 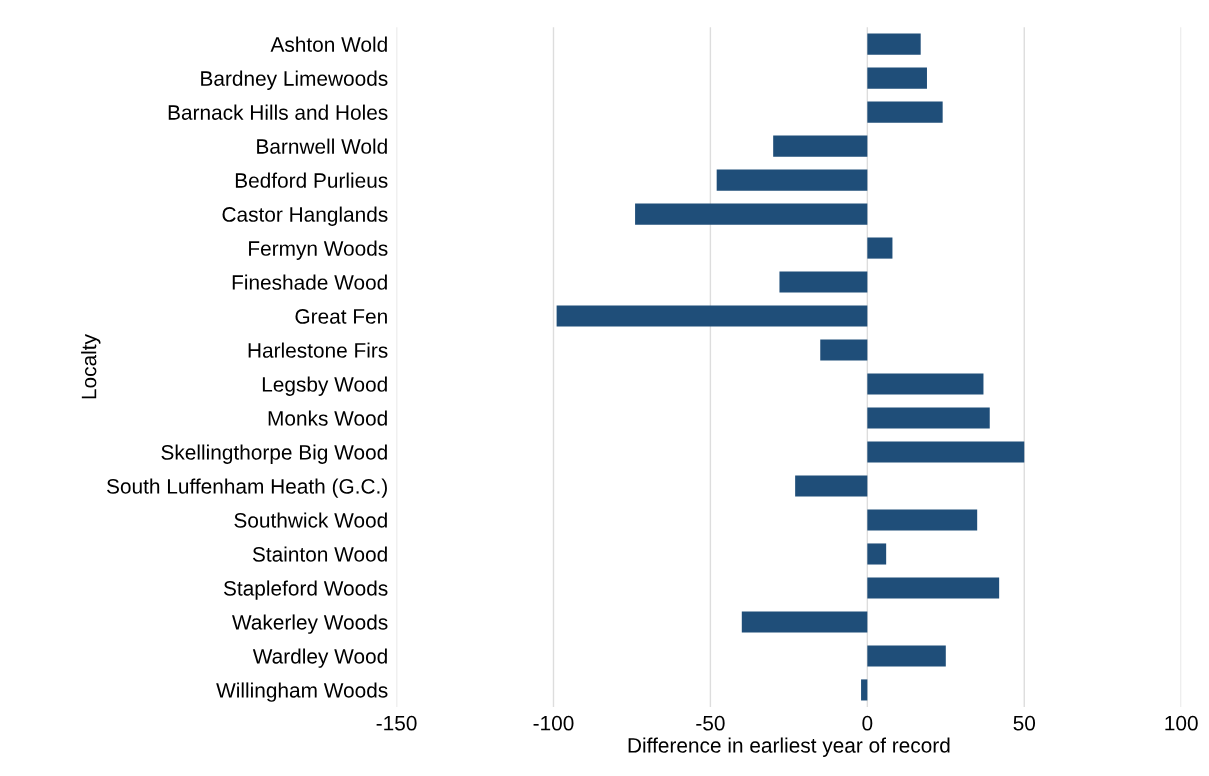 What do you see at coordinates (319, 658) in the screenshot?
I see `y-tick-label: Wardley Wood` at bounding box center [319, 658].